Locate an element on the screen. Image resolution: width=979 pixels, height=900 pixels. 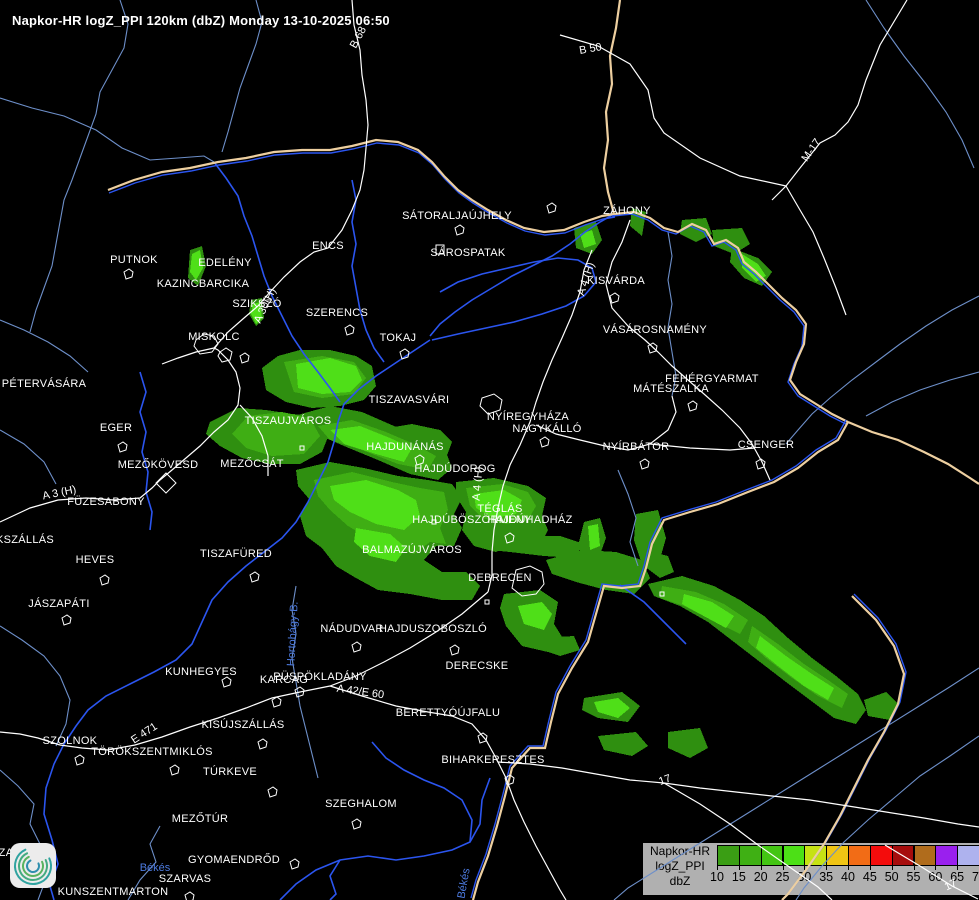
city-label: MEZŐKÖVESD is located at coordinates (158, 464).